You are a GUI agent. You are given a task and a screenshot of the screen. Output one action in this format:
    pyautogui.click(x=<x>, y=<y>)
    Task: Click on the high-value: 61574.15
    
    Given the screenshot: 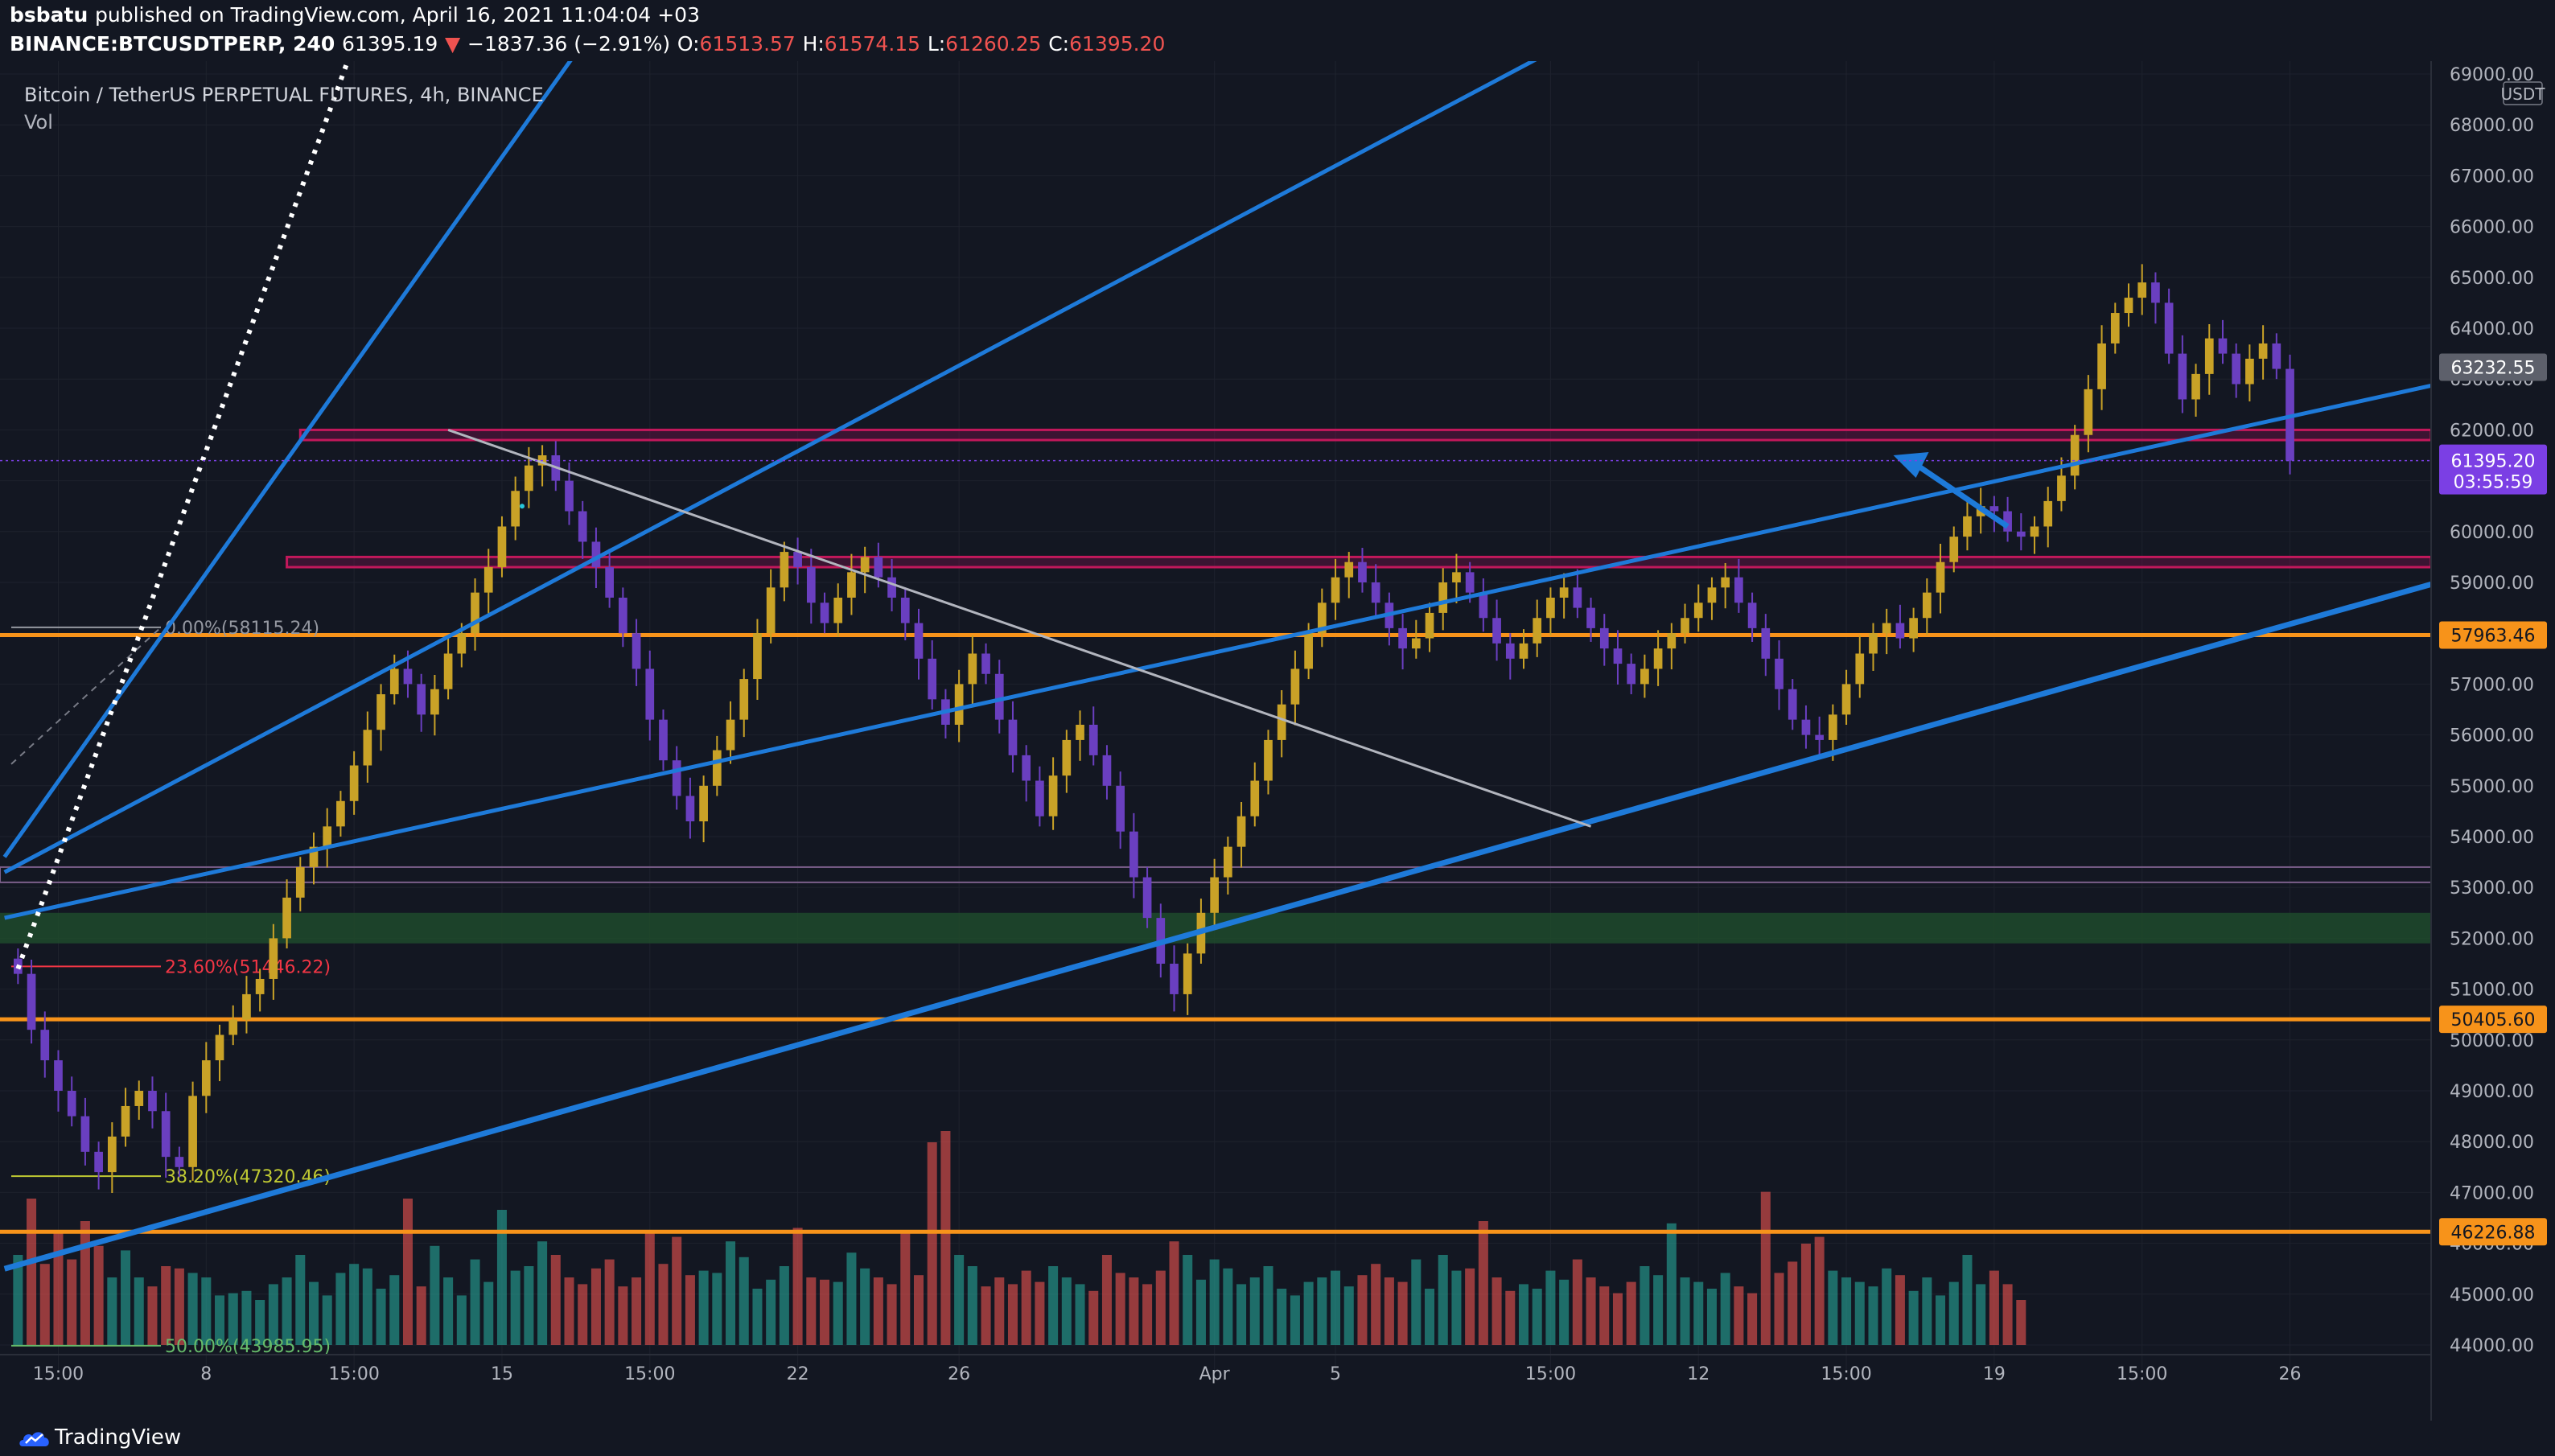 What is the action you would take?
    pyautogui.click(x=872, y=44)
    